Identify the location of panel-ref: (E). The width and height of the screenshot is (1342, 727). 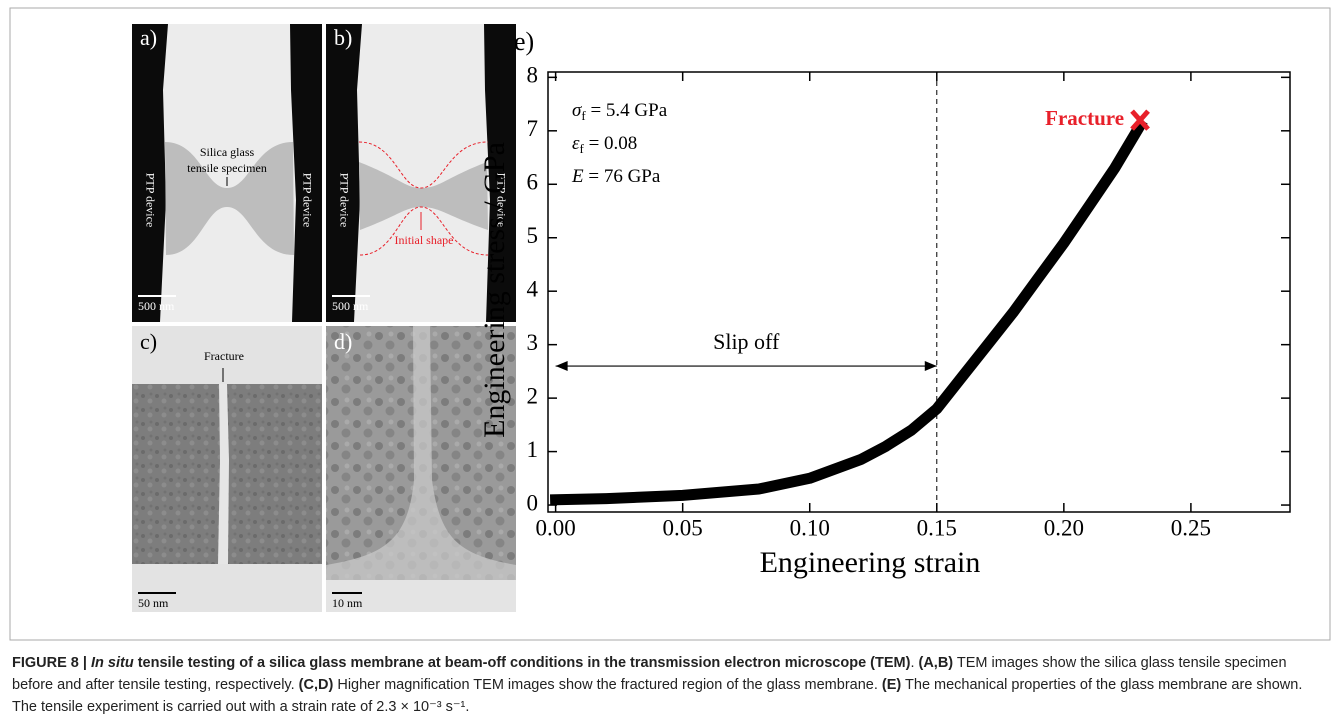
(891, 685).